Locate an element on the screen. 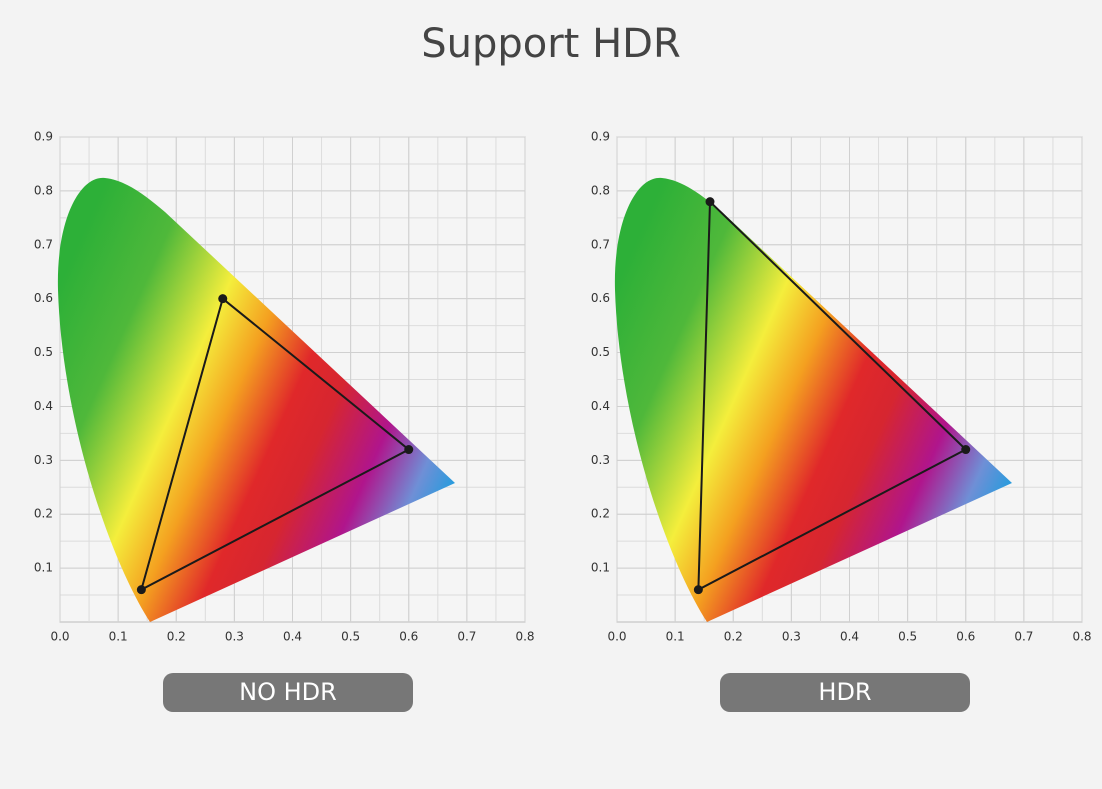  page-title: Support HDR is located at coordinates (551, 44).